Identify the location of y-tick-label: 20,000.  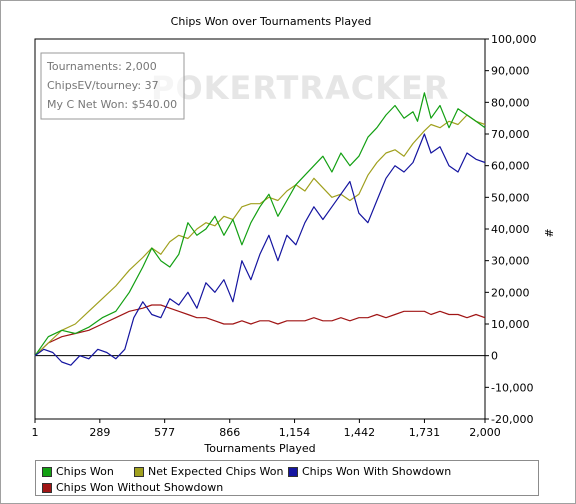
(510, 292).